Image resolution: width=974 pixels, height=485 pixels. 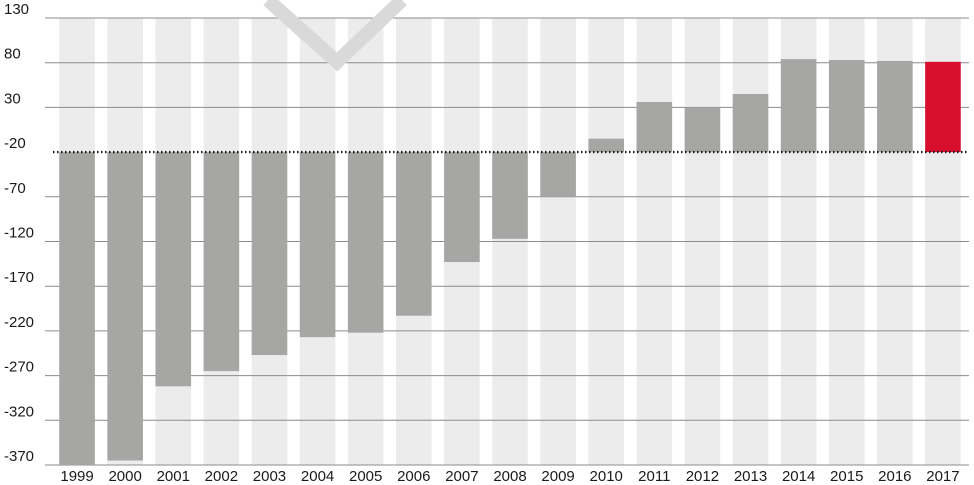 I want to click on bar-2012, so click(x=702, y=130).